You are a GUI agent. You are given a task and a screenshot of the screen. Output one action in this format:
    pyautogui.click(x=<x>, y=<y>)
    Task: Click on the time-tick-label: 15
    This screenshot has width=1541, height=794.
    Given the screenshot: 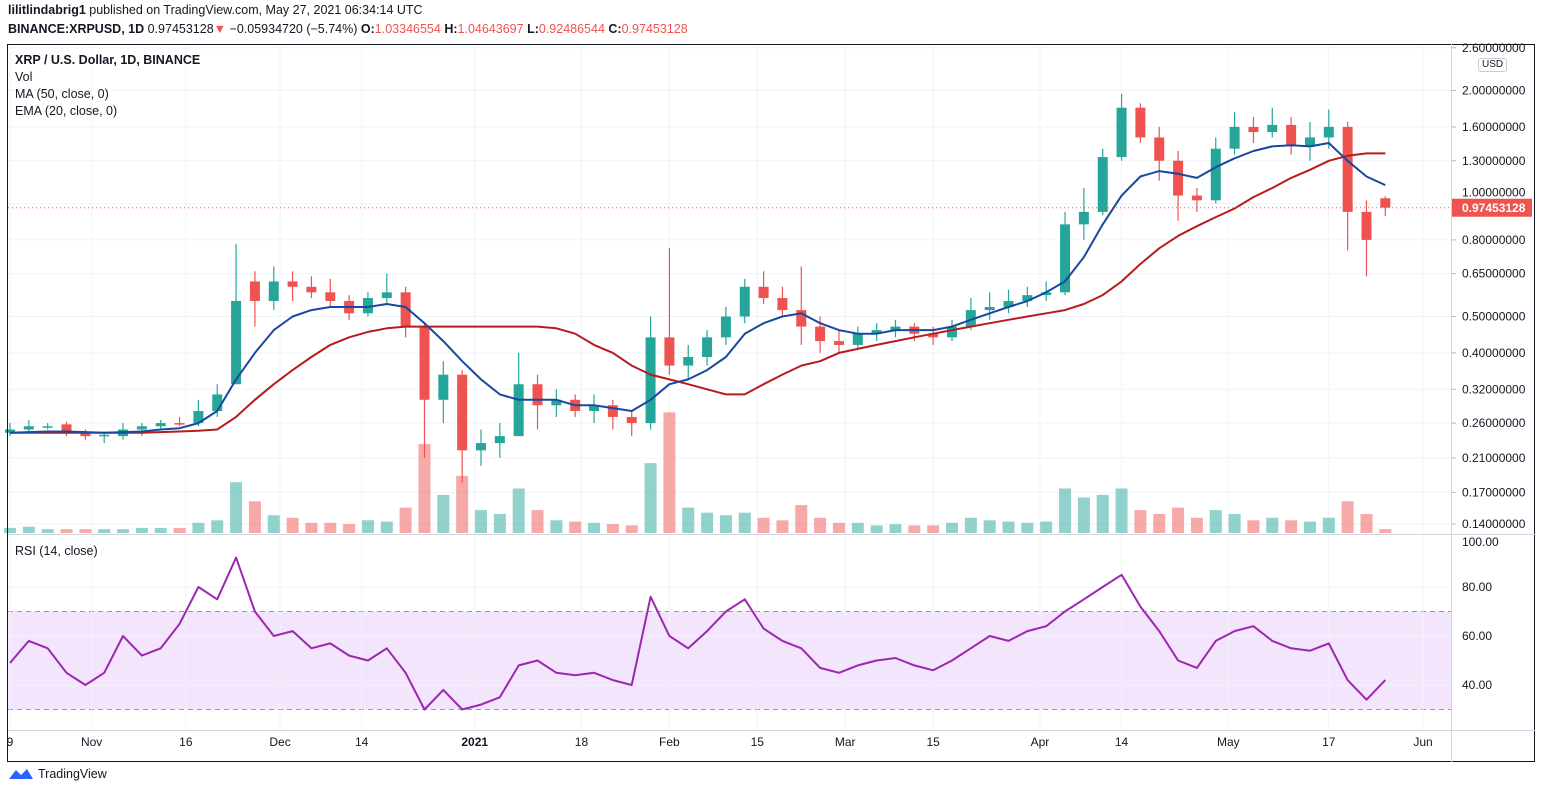 What is the action you would take?
    pyautogui.click(x=933, y=742)
    